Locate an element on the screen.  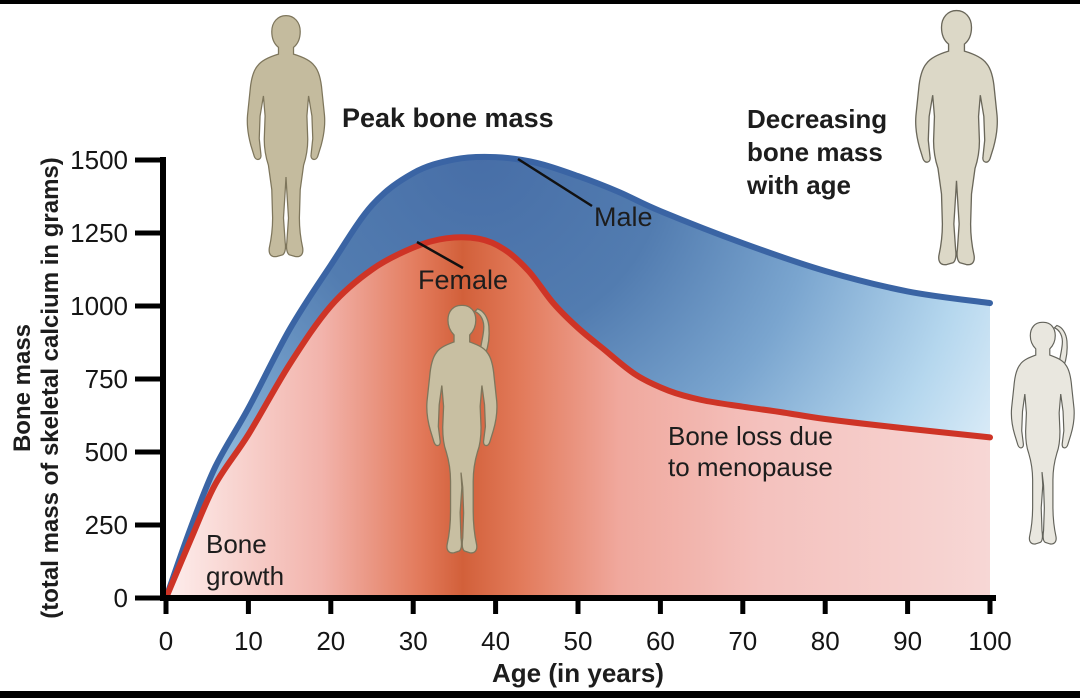
female-curve-label: Female is located at coordinates (463, 280).